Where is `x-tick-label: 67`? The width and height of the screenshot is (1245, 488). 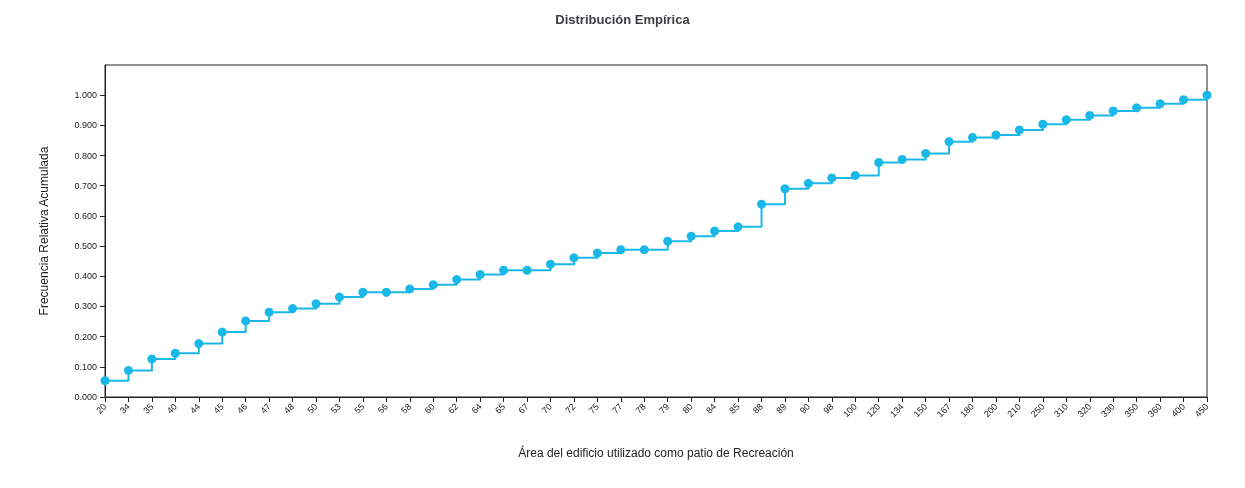
x-tick-label: 67 is located at coordinates (523, 408).